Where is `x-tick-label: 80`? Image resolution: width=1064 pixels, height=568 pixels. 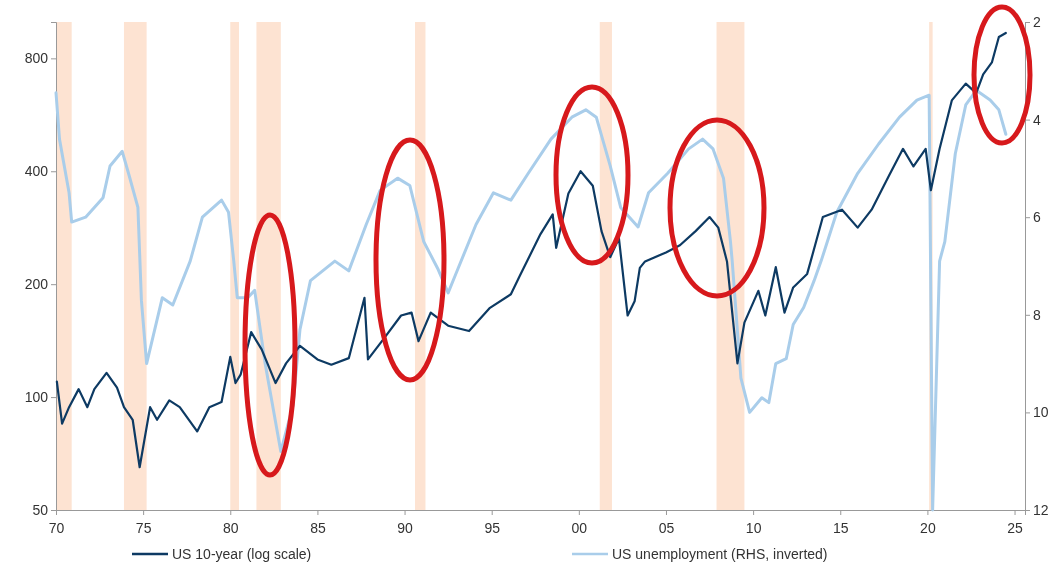
x-tick-label: 80 is located at coordinates (230, 528).